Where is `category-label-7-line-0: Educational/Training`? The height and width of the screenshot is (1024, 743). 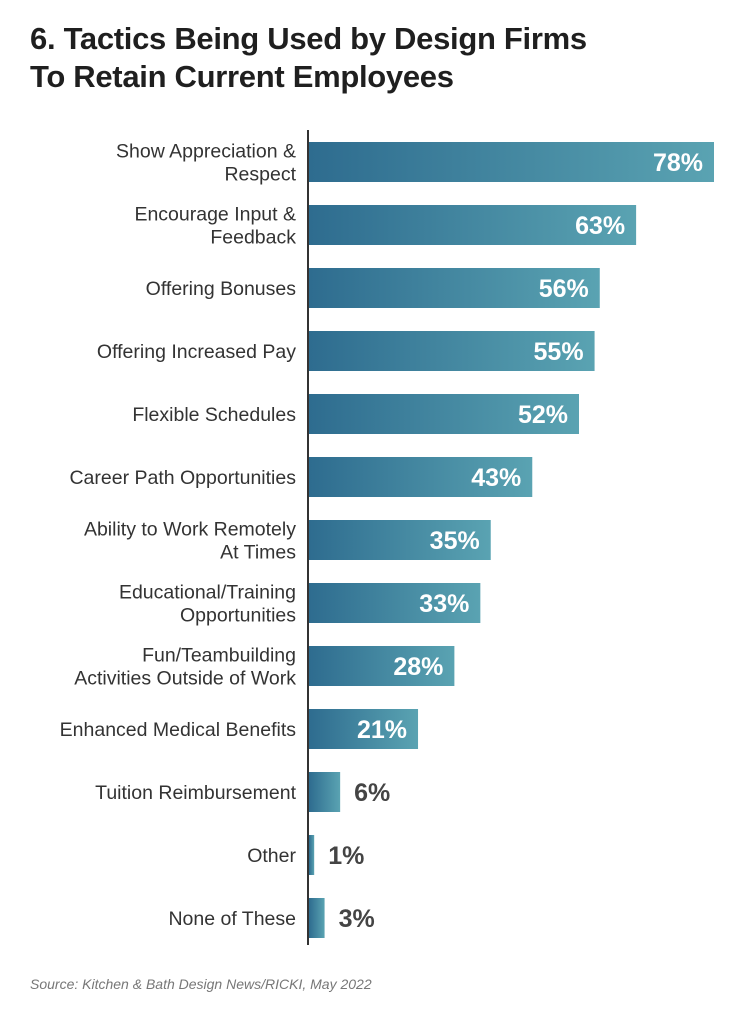
category-label-7-line-0: Educational/Training is located at coordinates (207, 593).